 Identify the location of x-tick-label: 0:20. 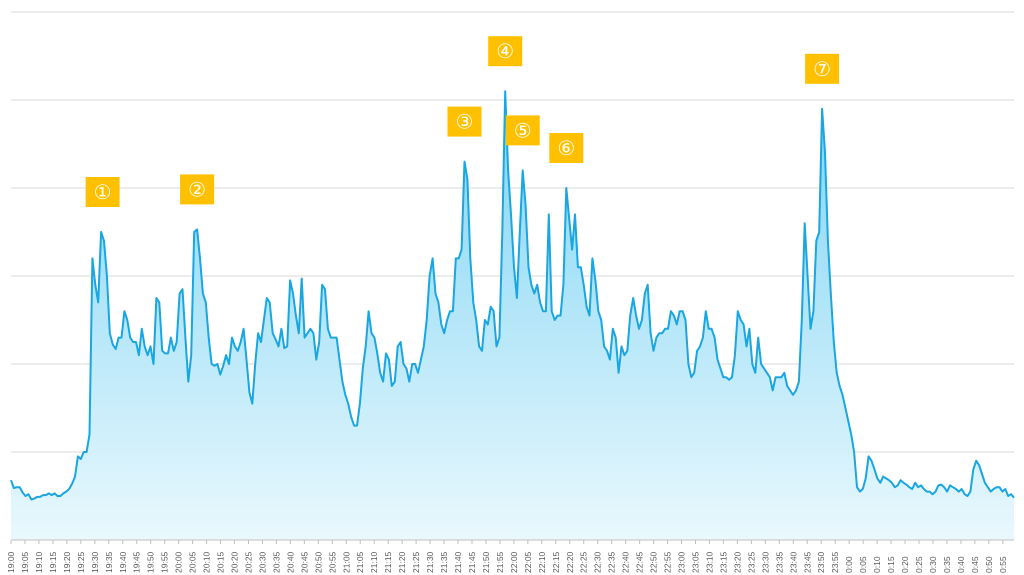
(905, 564).